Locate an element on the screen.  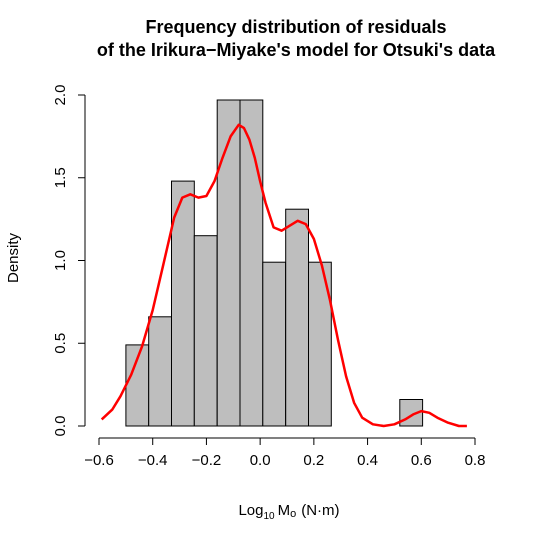
y-axis: 0.0 0.5 1.0 1.5 2.0 is located at coordinates (69, 261).